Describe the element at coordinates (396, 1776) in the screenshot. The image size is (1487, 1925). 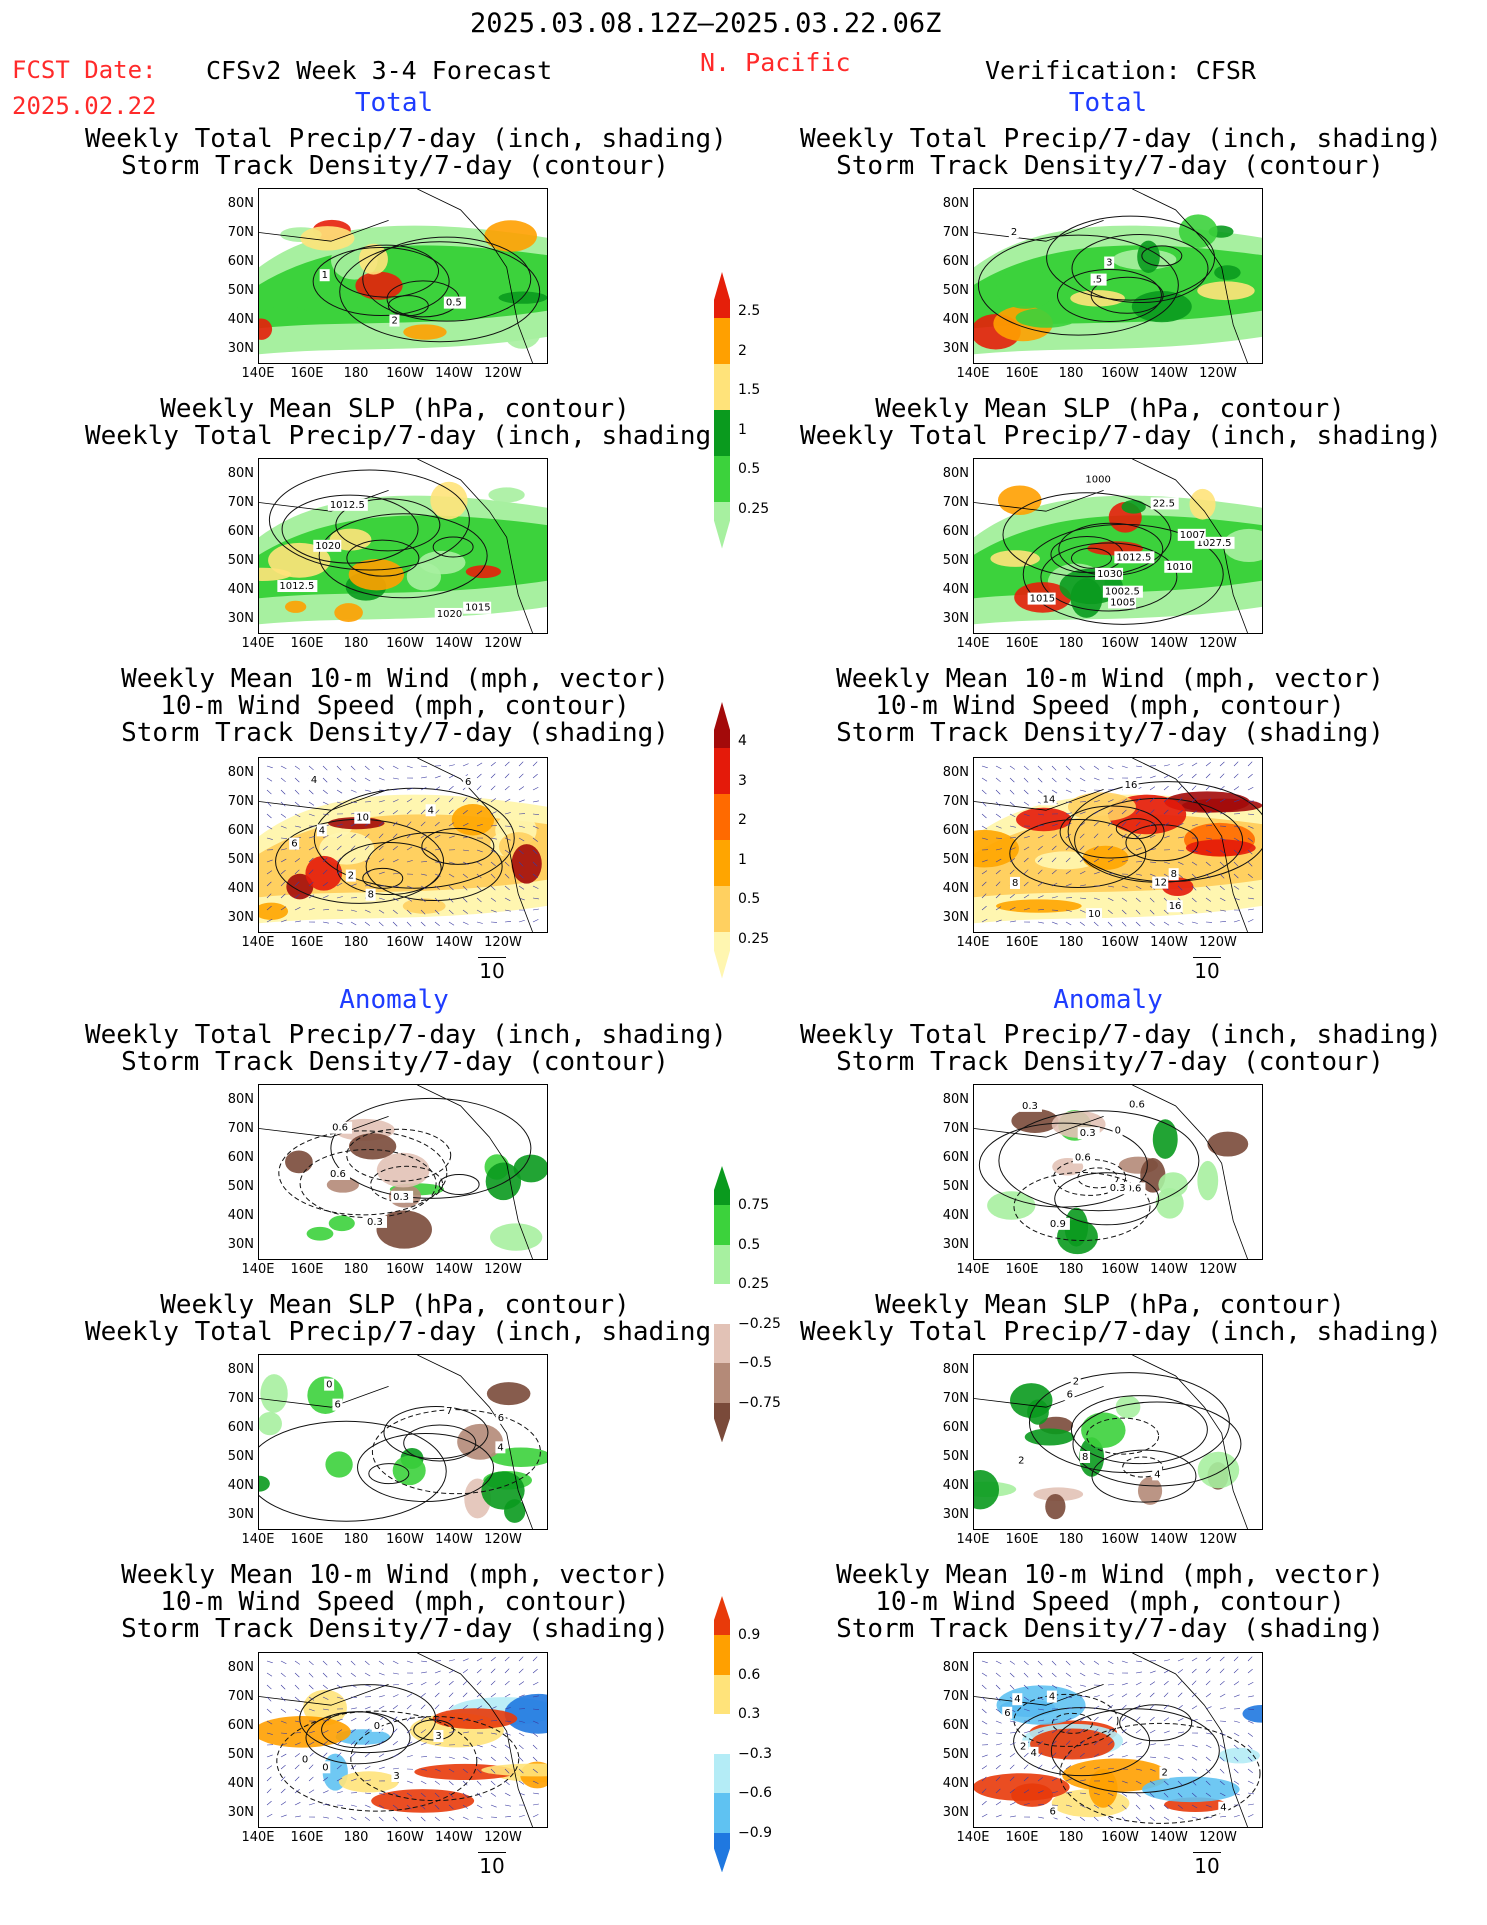
I see `contour-label: 3` at that location.